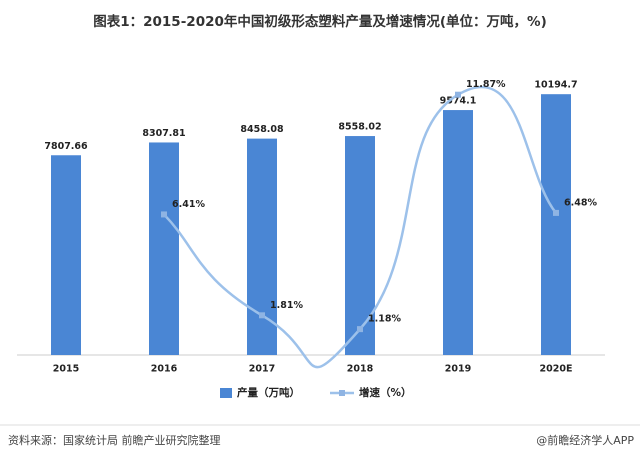 This screenshot has height=462, width=640. I want to click on x-tick-label: 2015, so click(66, 369).